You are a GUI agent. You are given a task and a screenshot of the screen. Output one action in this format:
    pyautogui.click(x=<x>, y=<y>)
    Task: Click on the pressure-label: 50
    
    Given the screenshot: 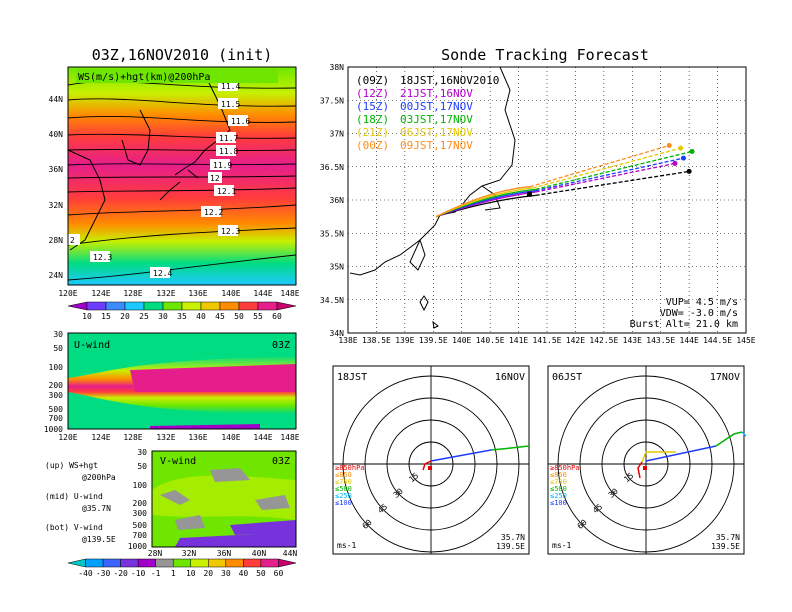 What is the action you would take?
    pyautogui.click(x=142, y=466)
    